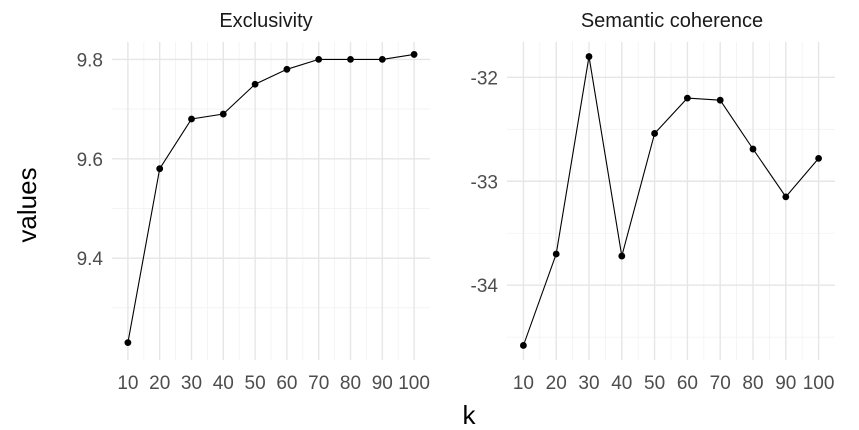  Describe the element at coordinates (90, 160) in the screenshot. I see `y-tick-label: 9.6` at that location.